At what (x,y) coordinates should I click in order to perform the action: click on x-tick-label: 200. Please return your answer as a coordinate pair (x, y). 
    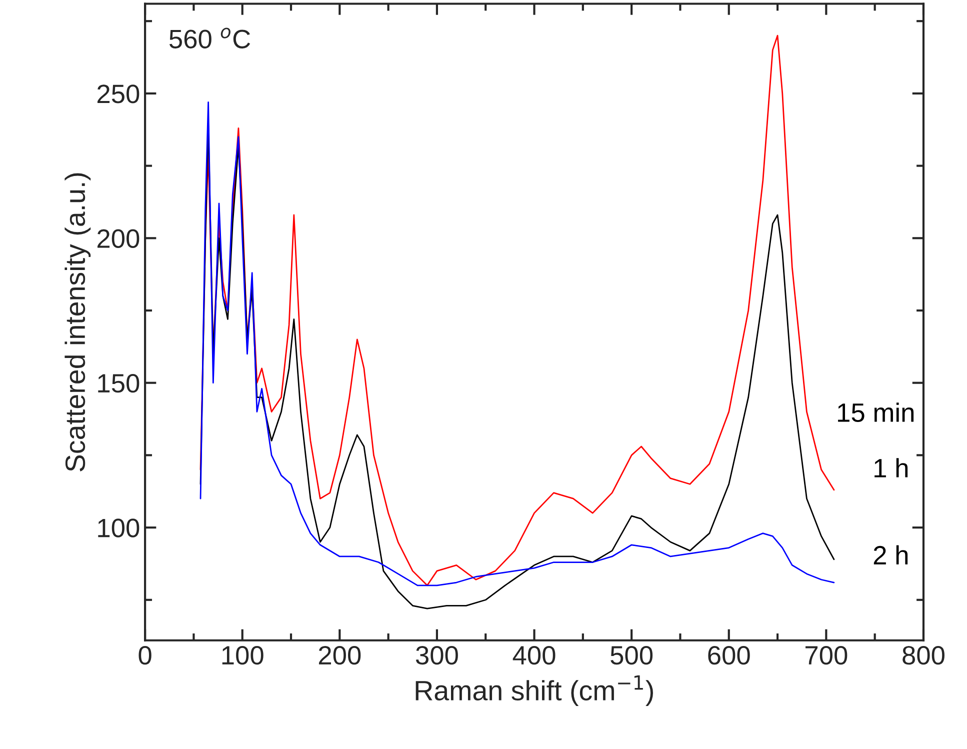
    Looking at the image, I should click on (339, 655).